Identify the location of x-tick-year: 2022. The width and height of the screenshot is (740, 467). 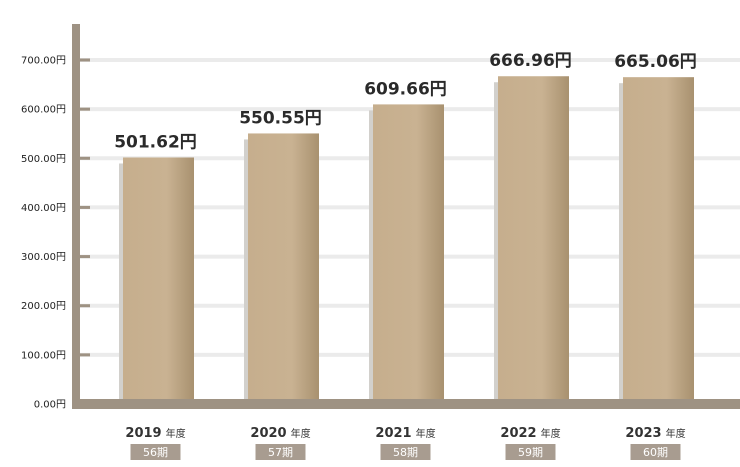
(518, 433).